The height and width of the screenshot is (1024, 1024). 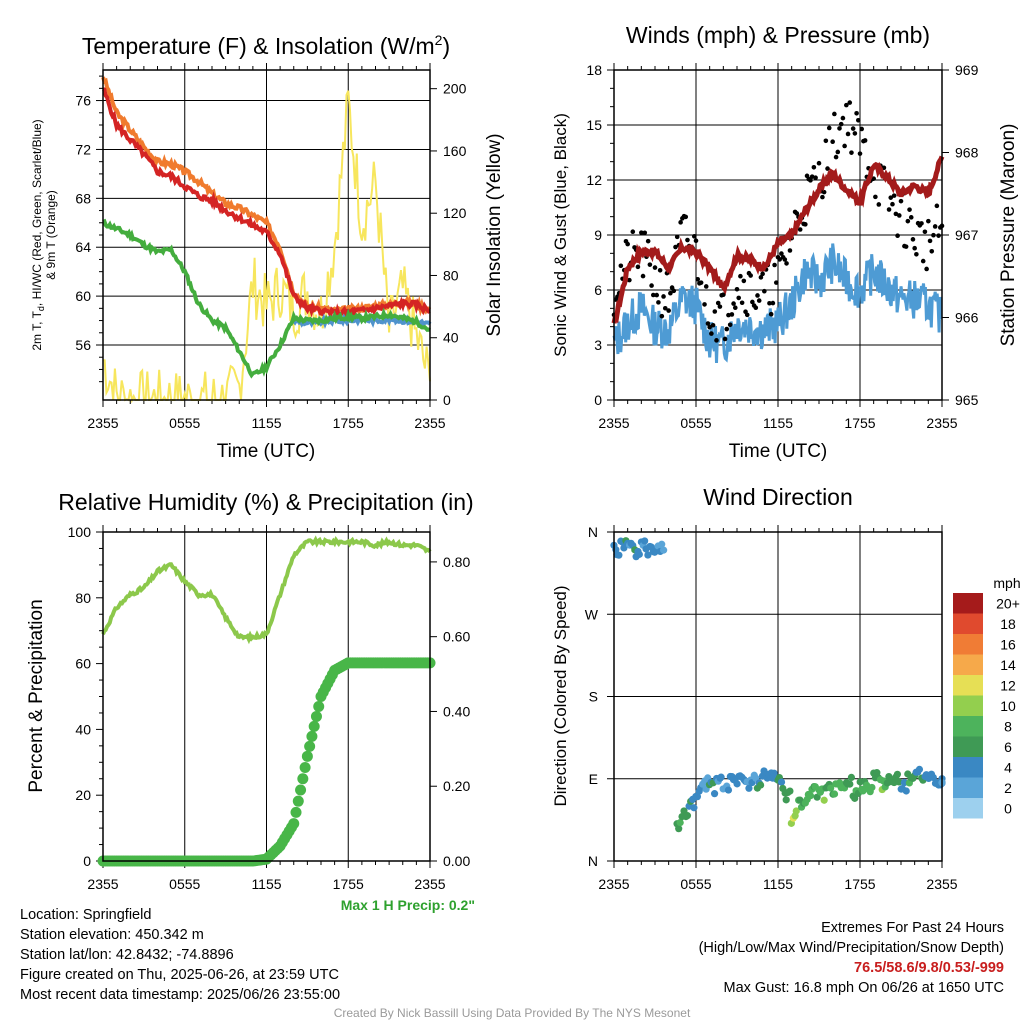 I want to click on direction-y-tick-label: W, so click(x=592, y=614).